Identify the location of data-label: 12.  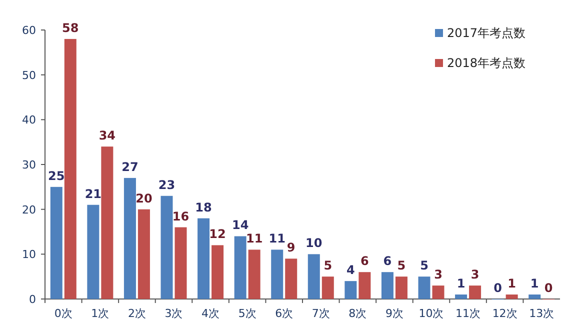
(217, 234).